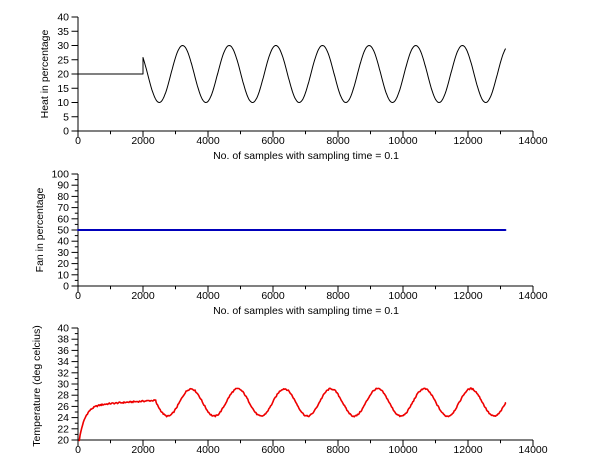 The height and width of the screenshot is (460, 610). What do you see at coordinates (291, 74) in the screenshot?
I see `heat-series-line` at bounding box center [291, 74].